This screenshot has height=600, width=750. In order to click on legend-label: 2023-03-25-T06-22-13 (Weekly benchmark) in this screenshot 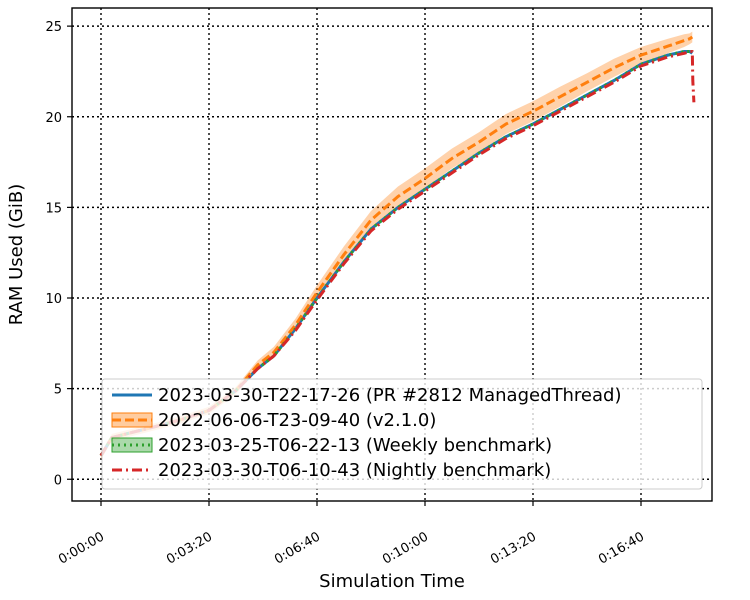, I will do `click(355, 445)`.